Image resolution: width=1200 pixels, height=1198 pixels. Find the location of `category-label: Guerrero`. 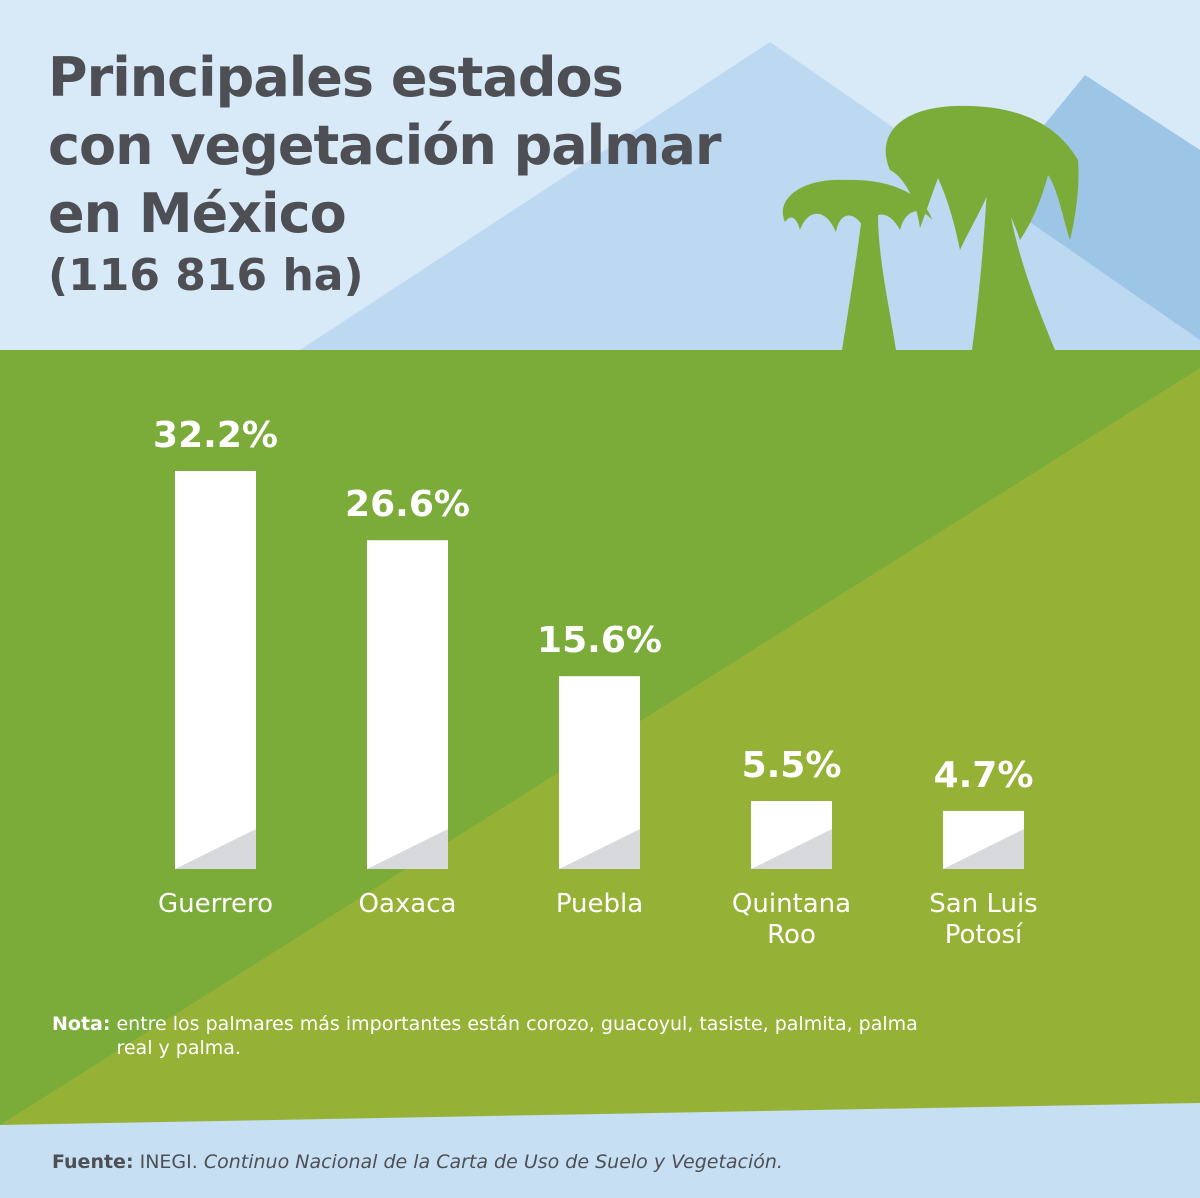

category-label: Guerrero is located at coordinates (215, 904).